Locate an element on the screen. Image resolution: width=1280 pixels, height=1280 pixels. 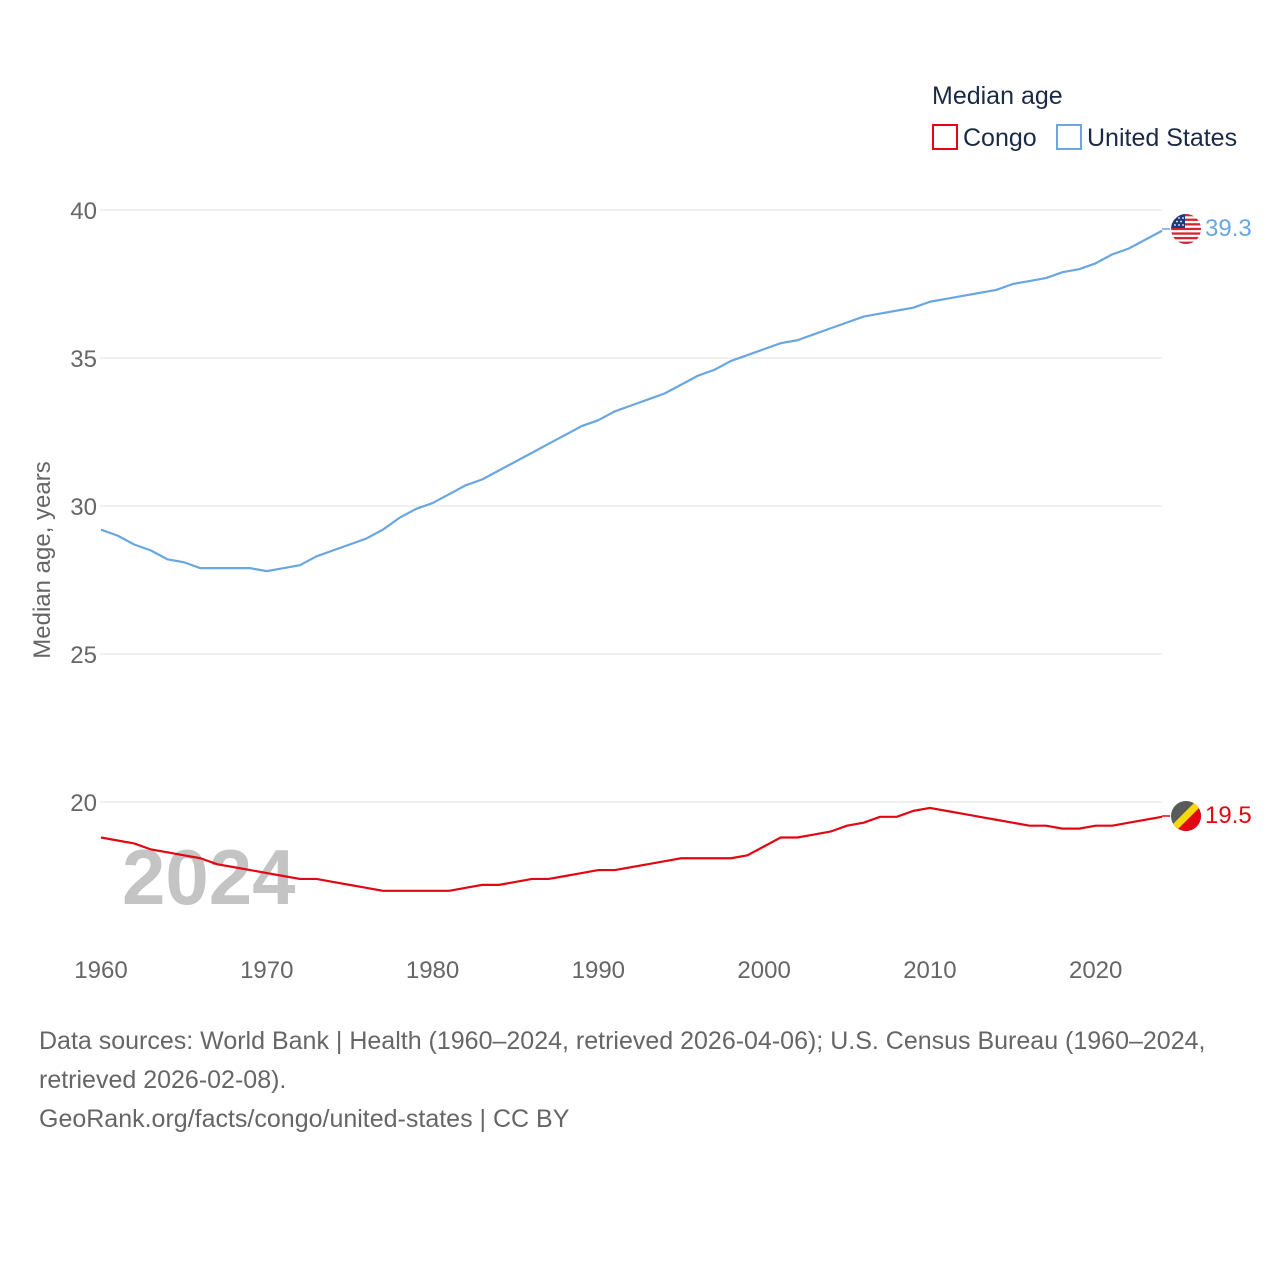
x-tick-label-2000: 2000 is located at coordinates (763, 970).